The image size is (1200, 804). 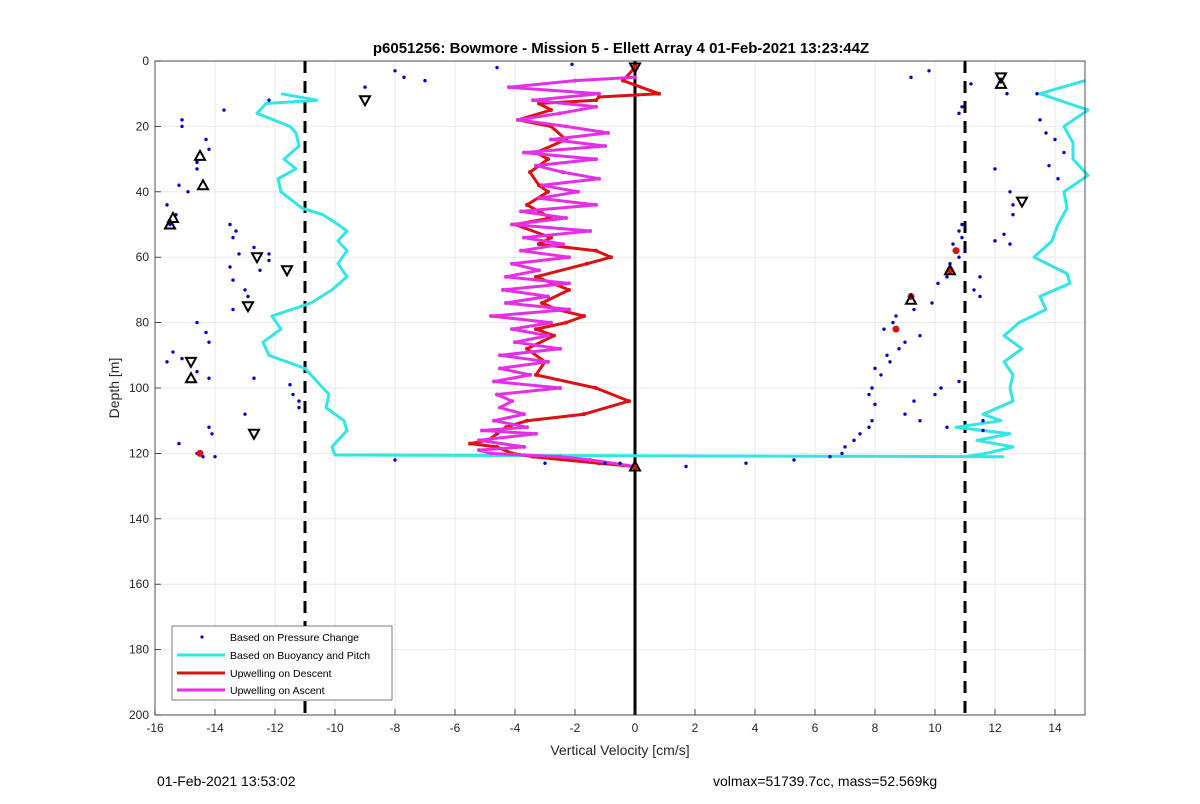 I want to click on x-tick-label: -14, so click(x=215, y=728).